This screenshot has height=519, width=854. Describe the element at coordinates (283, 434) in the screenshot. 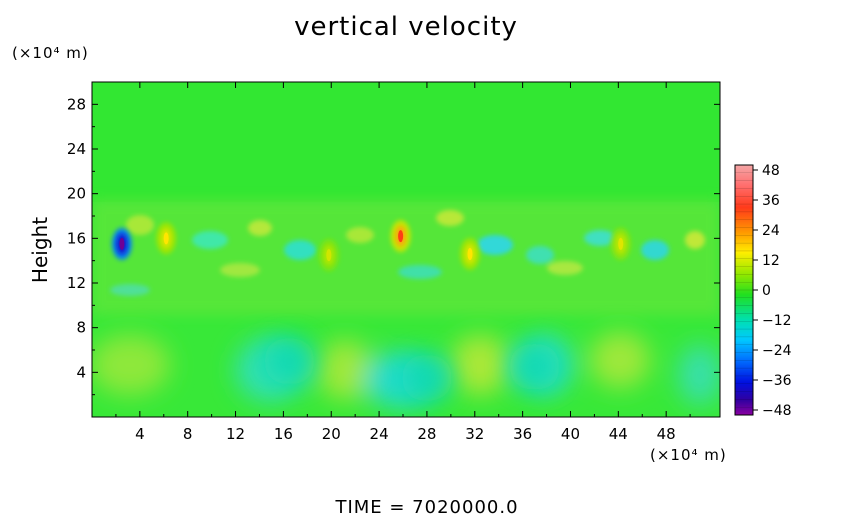

I see `x-tick-label: 16` at that location.